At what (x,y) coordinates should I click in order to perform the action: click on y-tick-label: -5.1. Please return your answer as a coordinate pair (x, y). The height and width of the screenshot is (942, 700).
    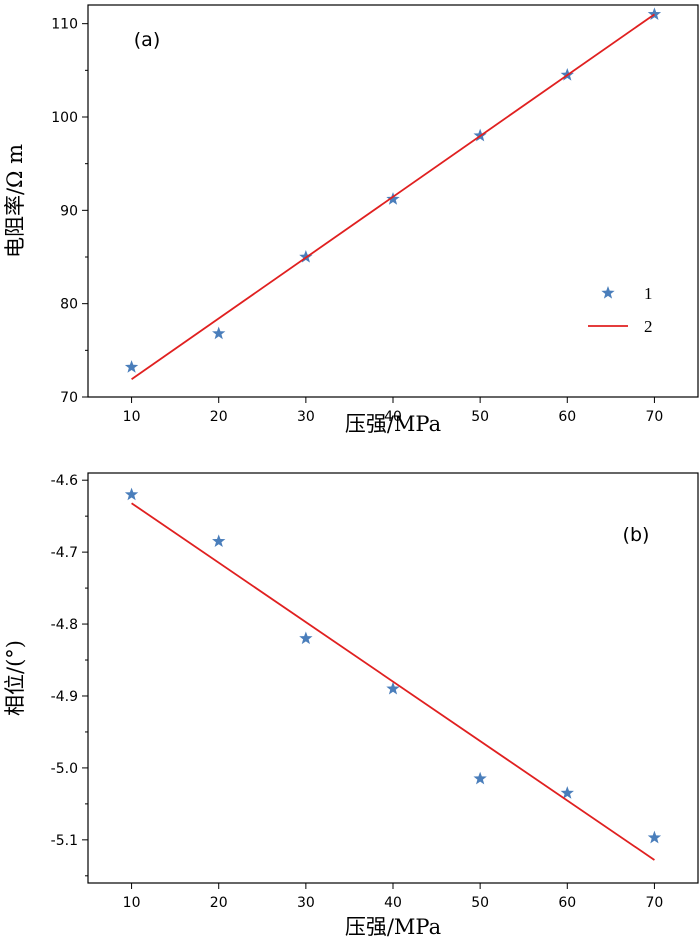
    Looking at the image, I should click on (64, 841).